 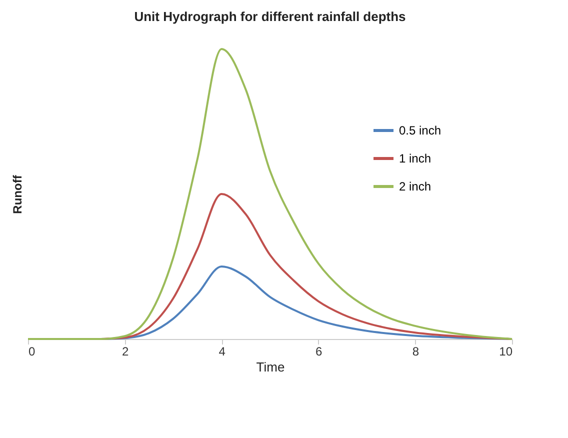 I want to click on x-axis-title: Time, so click(x=270, y=367).